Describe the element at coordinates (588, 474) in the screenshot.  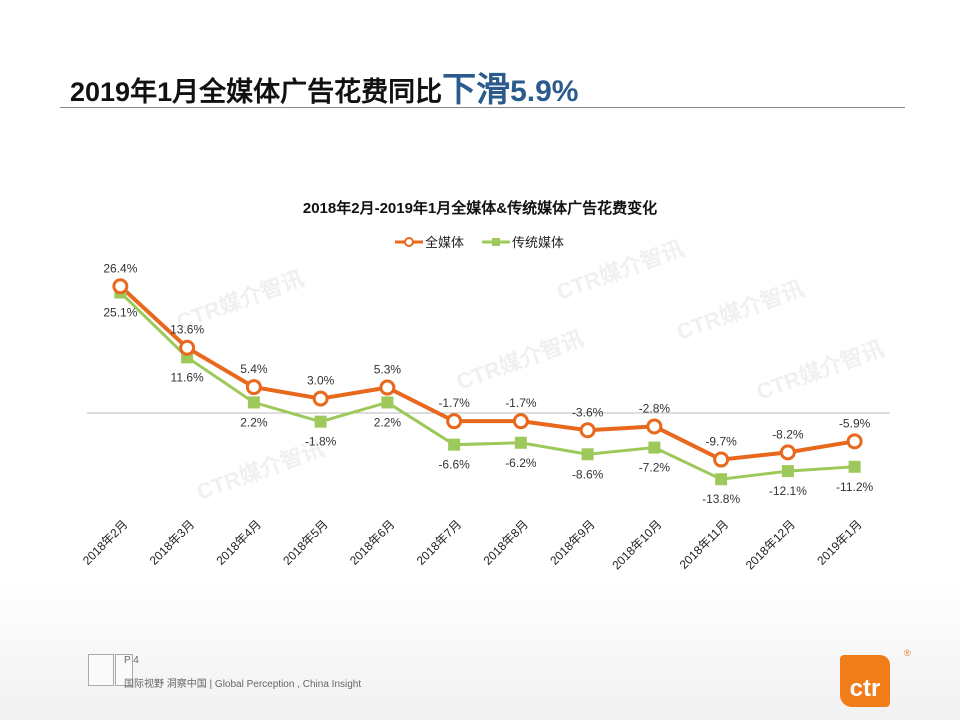
I see `data-label: -8.6%` at that location.